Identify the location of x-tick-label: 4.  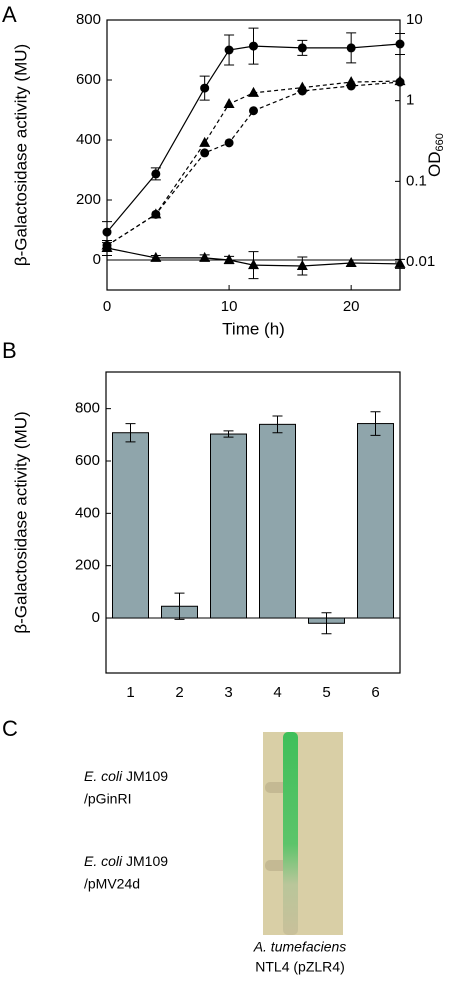
(277, 692).